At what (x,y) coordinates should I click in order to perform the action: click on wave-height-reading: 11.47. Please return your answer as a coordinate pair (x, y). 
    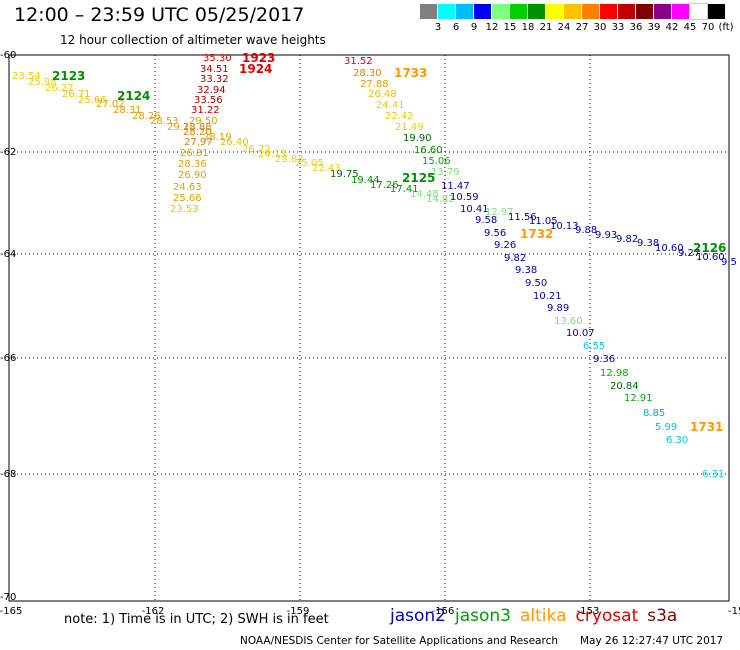
    Looking at the image, I should click on (455, 186).